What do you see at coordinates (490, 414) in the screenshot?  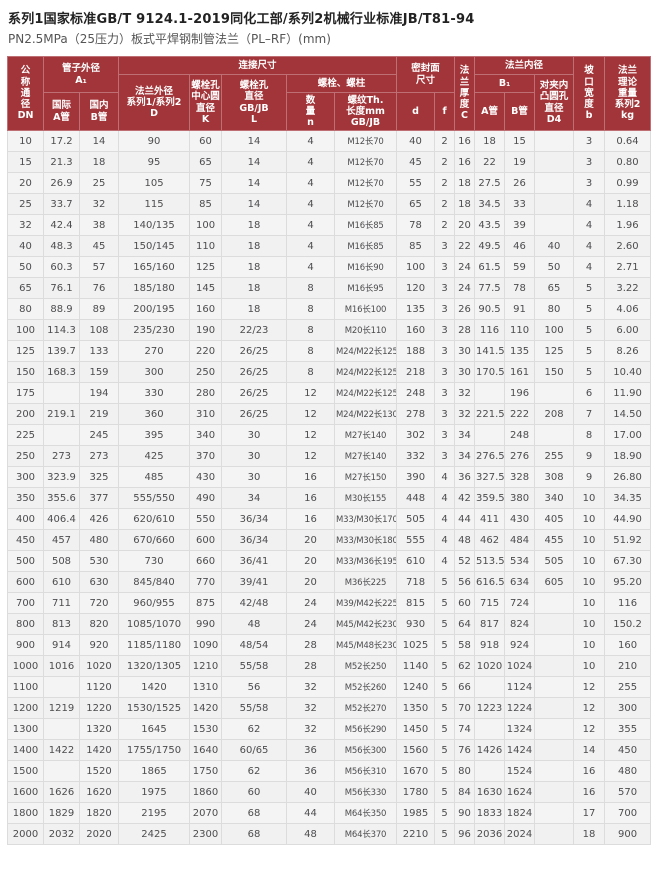 I see `table-cell: 221.5` at bounding box center [490, 414].